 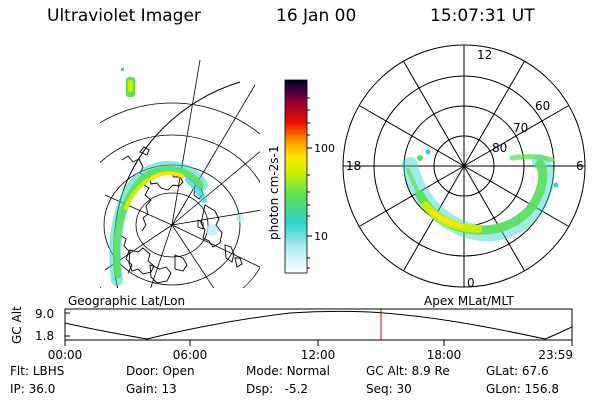 I want to click on colorbar-tick-10: 10, so click(x=321, y=236).